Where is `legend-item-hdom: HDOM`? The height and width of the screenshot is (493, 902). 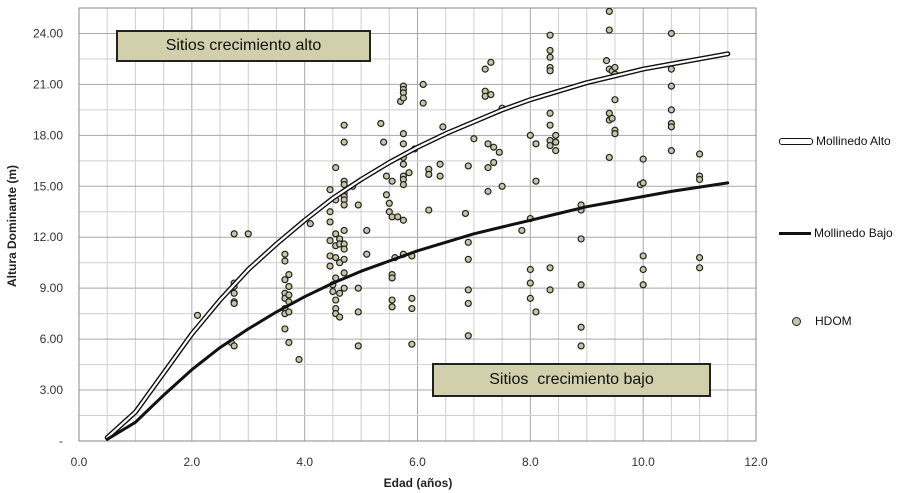 legend-item-hdom: HDOM is located at coordinates (815, 321).